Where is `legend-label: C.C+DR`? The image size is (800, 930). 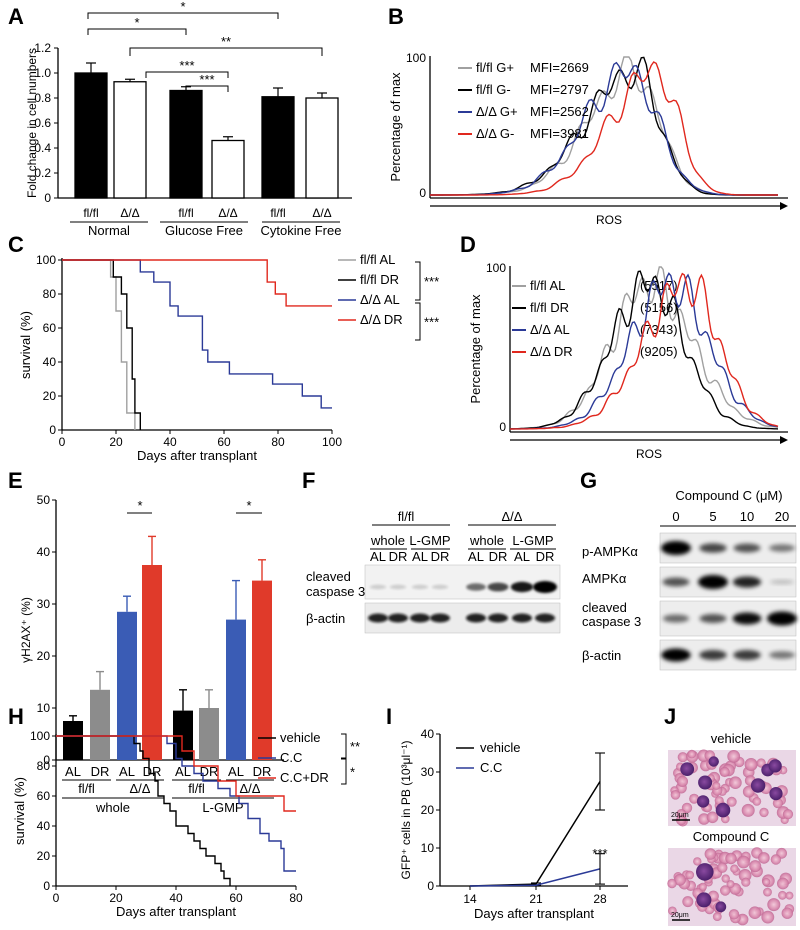 legend-label: C.C+DR is located at coordinates (304, 777).